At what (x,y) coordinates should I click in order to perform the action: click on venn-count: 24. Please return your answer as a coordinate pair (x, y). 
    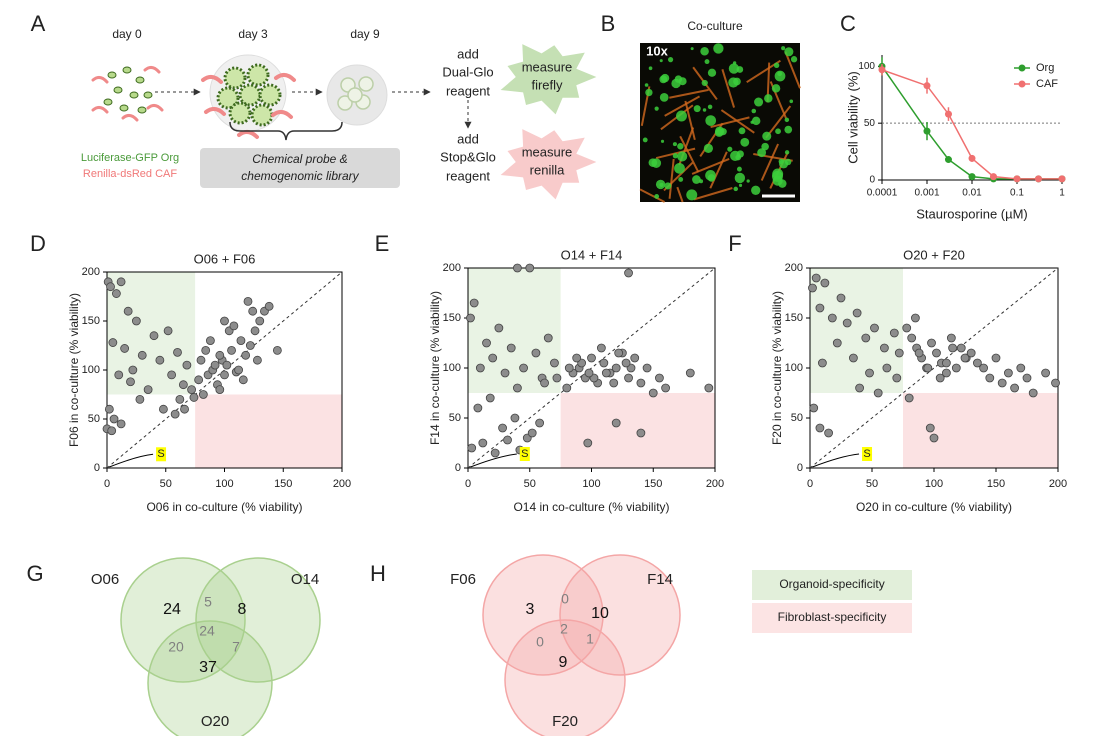
    Looking at the image, I should click on (207, 631).